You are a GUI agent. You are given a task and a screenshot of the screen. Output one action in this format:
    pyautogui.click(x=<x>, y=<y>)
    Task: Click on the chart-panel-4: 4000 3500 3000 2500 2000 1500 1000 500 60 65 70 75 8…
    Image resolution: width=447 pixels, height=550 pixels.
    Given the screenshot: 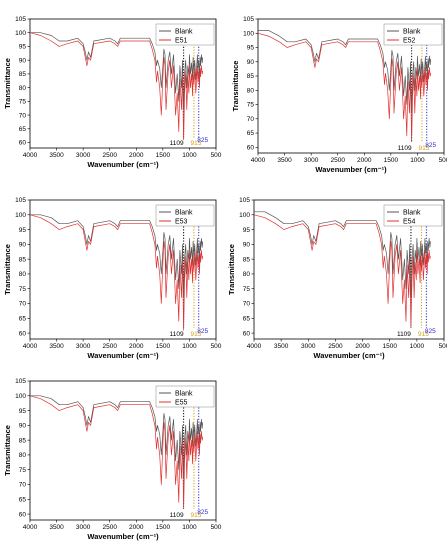 What is the action you would take?
    pyautogui.click(x=337, y=278)
    